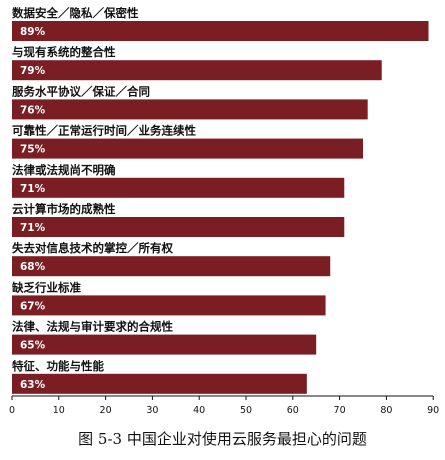 The height and width of the screenshot is (460, 445). What do you see at coordinates (199, 410) in the screenshot?
I see `x-tick-label: 40` at bounding box center [199, 410].